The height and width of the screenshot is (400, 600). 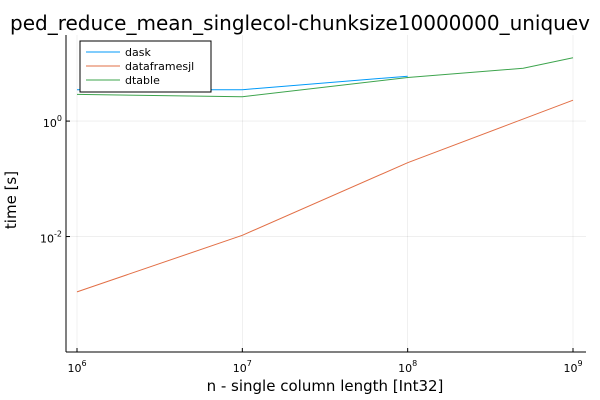 I want to click on series-line-dtable, so click(x=325, y=77).